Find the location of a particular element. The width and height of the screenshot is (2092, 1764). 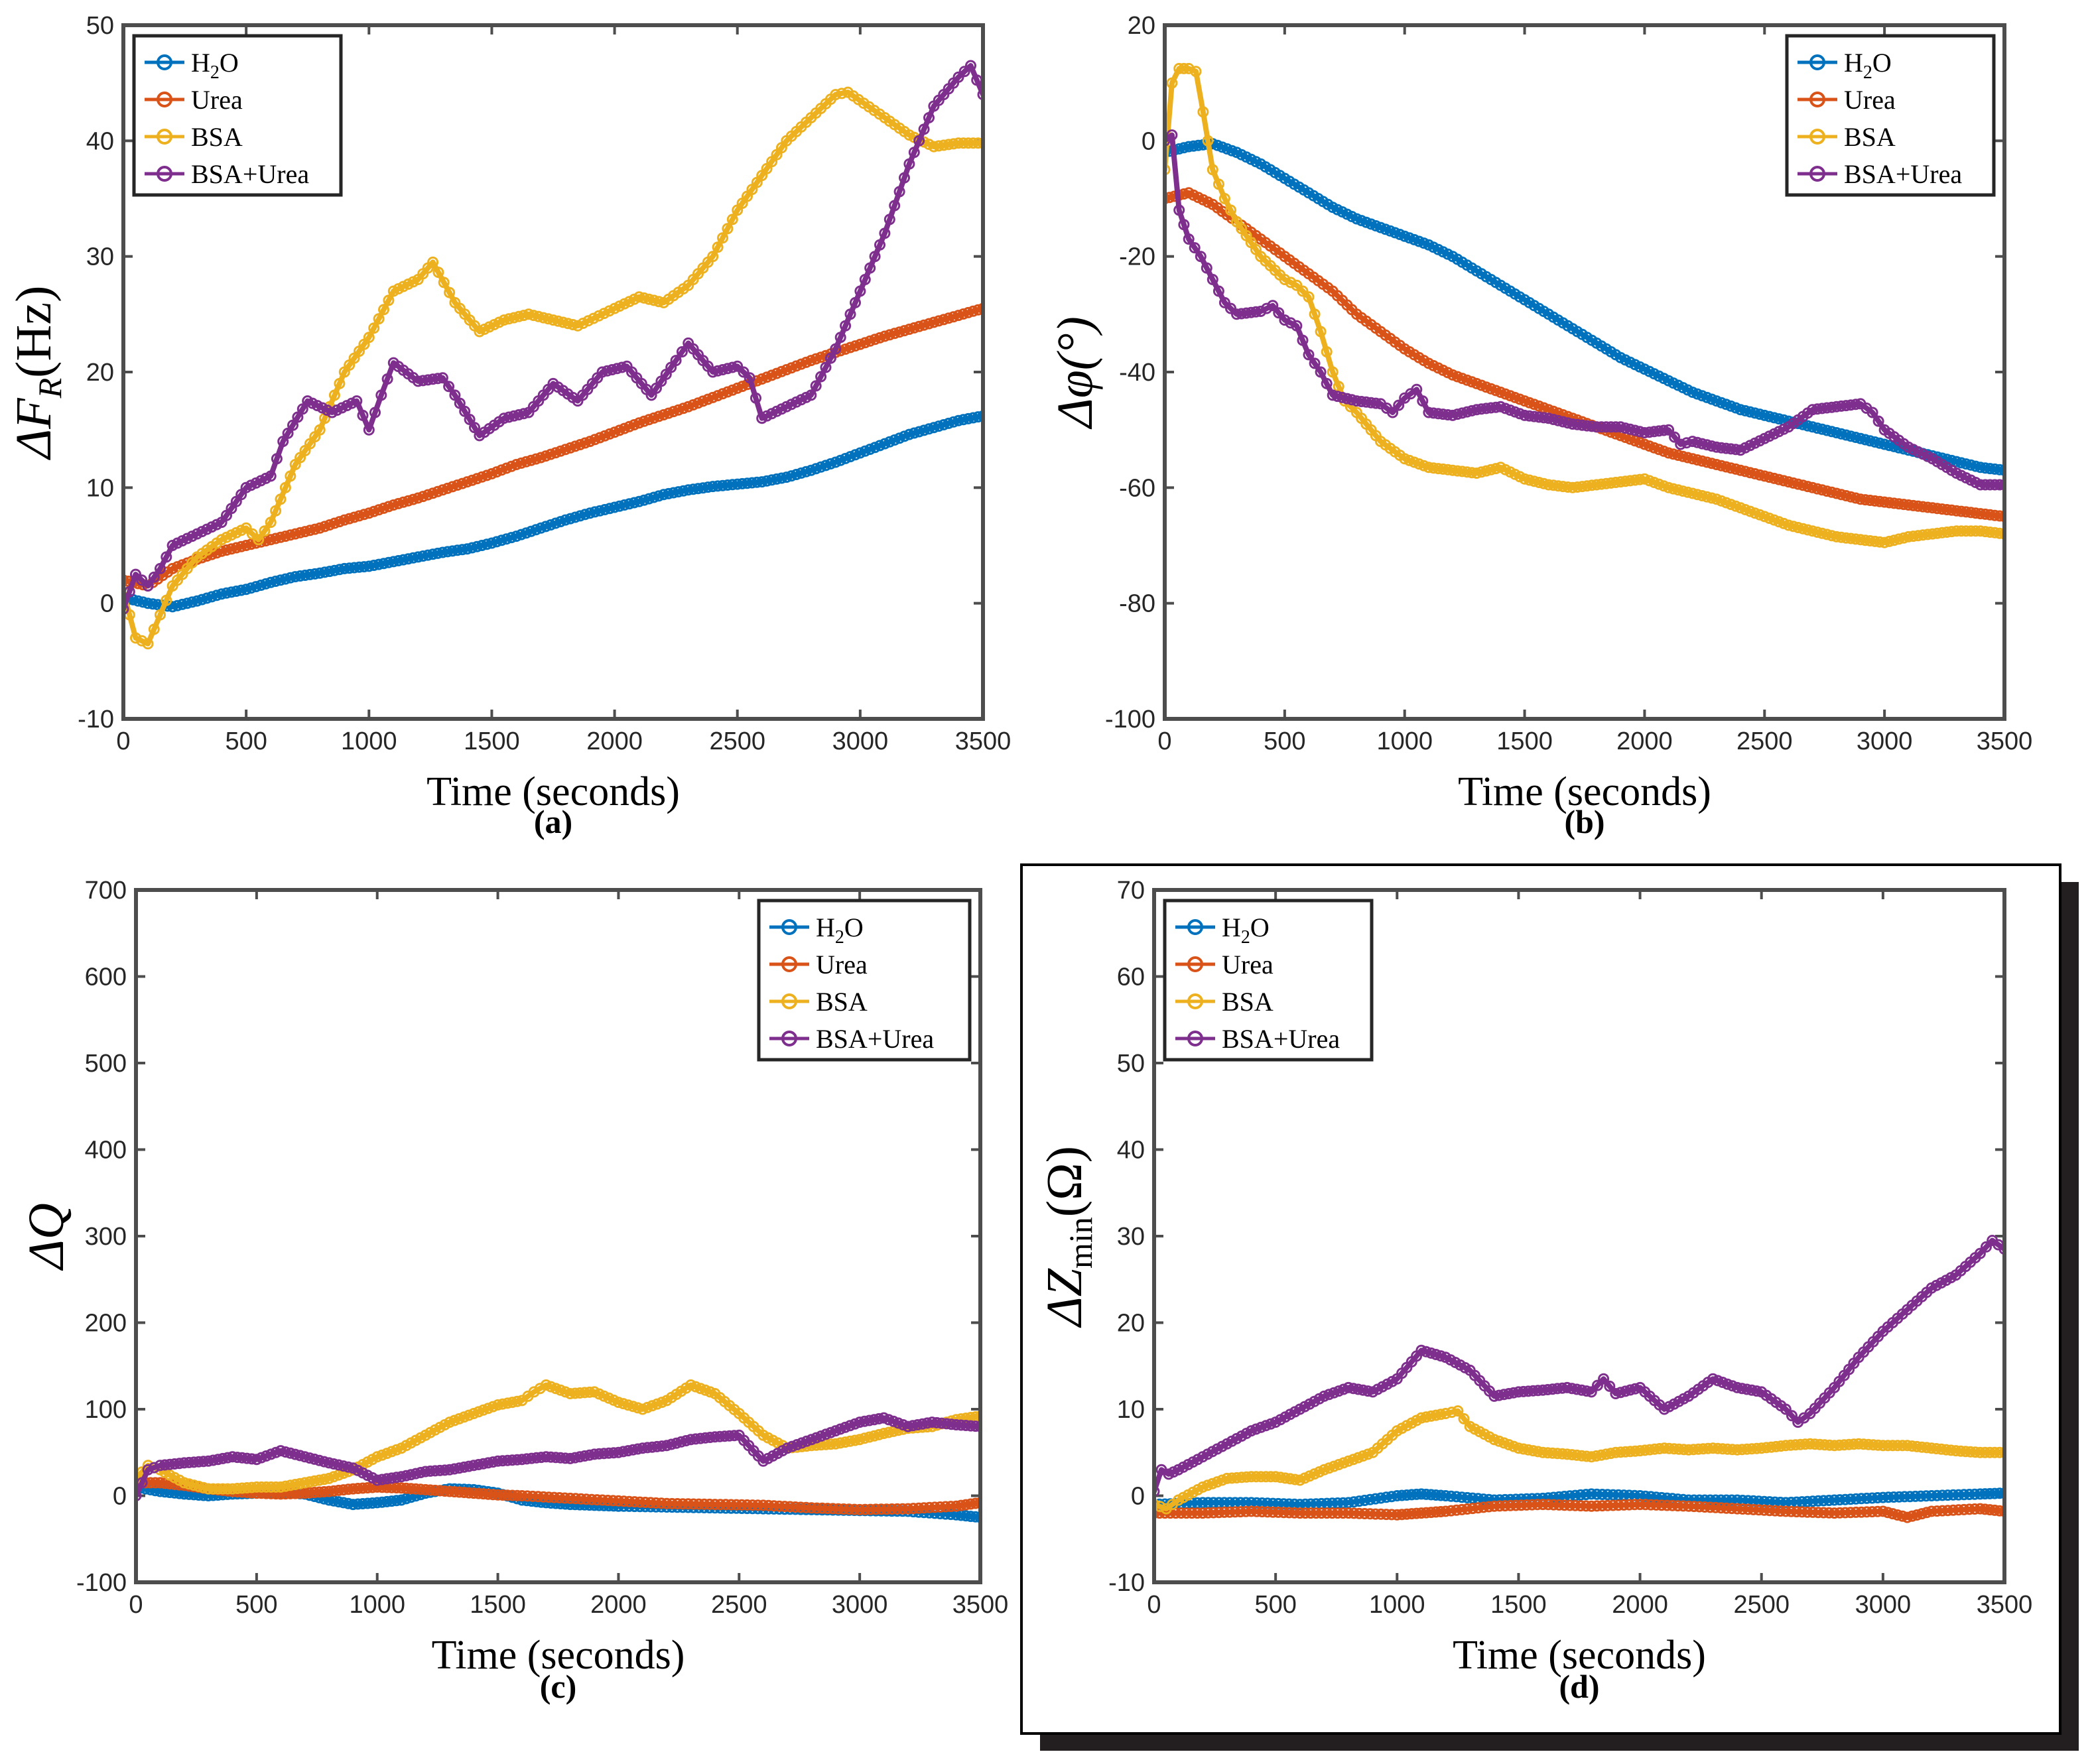

y-axis-title: ΔQ is located at coordinates (46, 1237).